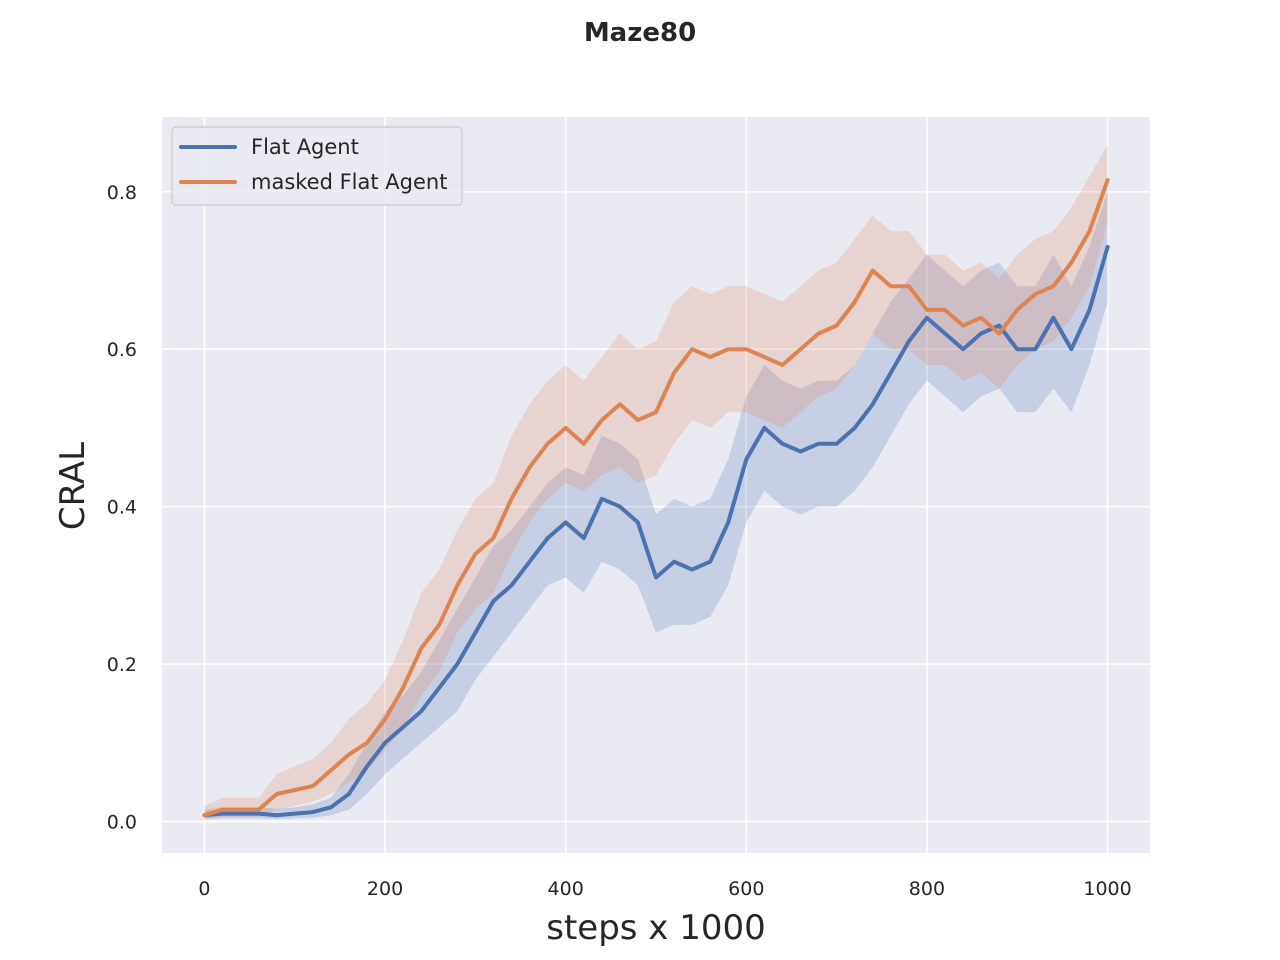  I want to click on y-axis-label: CRAL, so click(73, 486).